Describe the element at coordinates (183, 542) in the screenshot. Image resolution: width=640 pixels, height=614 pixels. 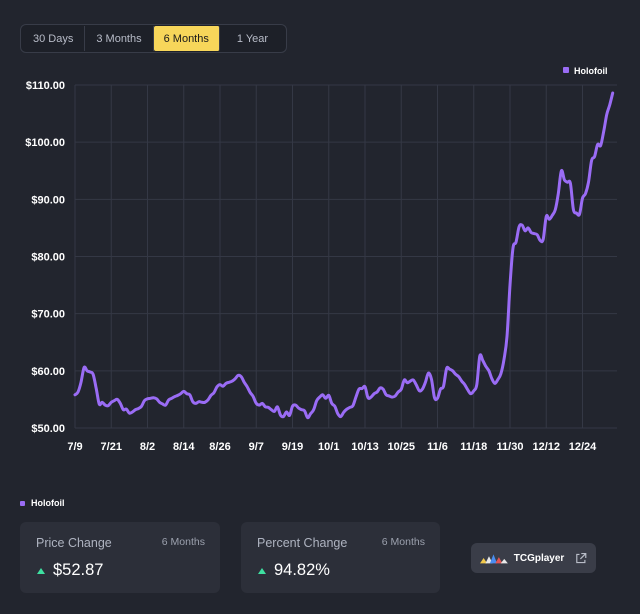
I see `price-change-period: 6 Months` at that location.